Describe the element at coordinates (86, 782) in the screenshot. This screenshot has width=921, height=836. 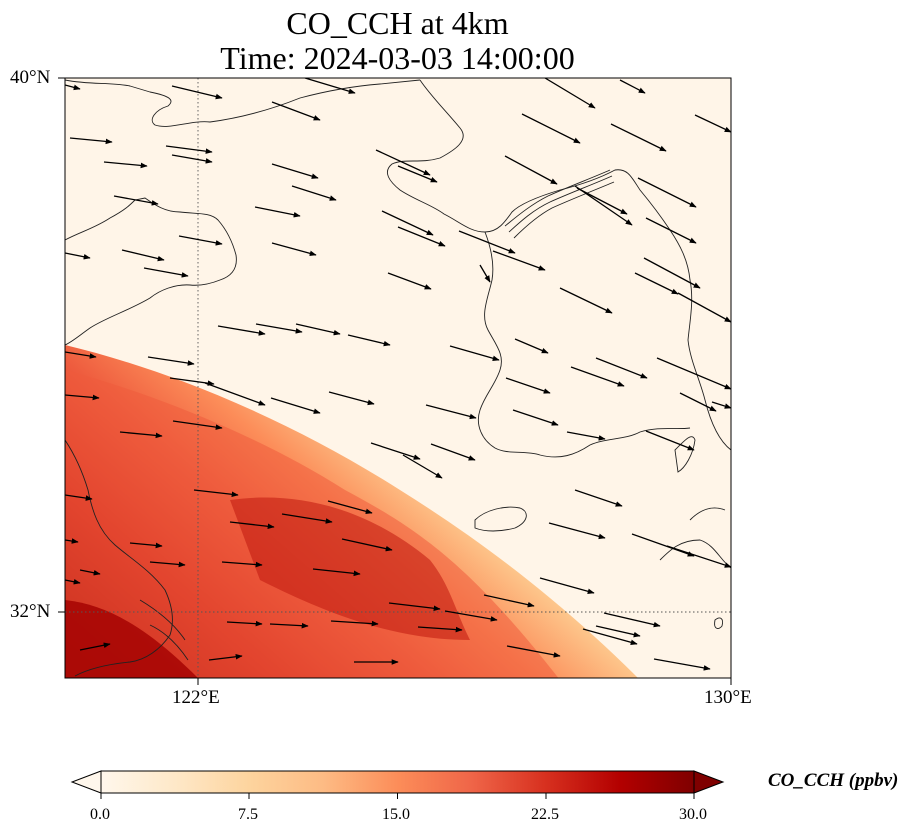
I see `colorbar-low-extend` at that location.